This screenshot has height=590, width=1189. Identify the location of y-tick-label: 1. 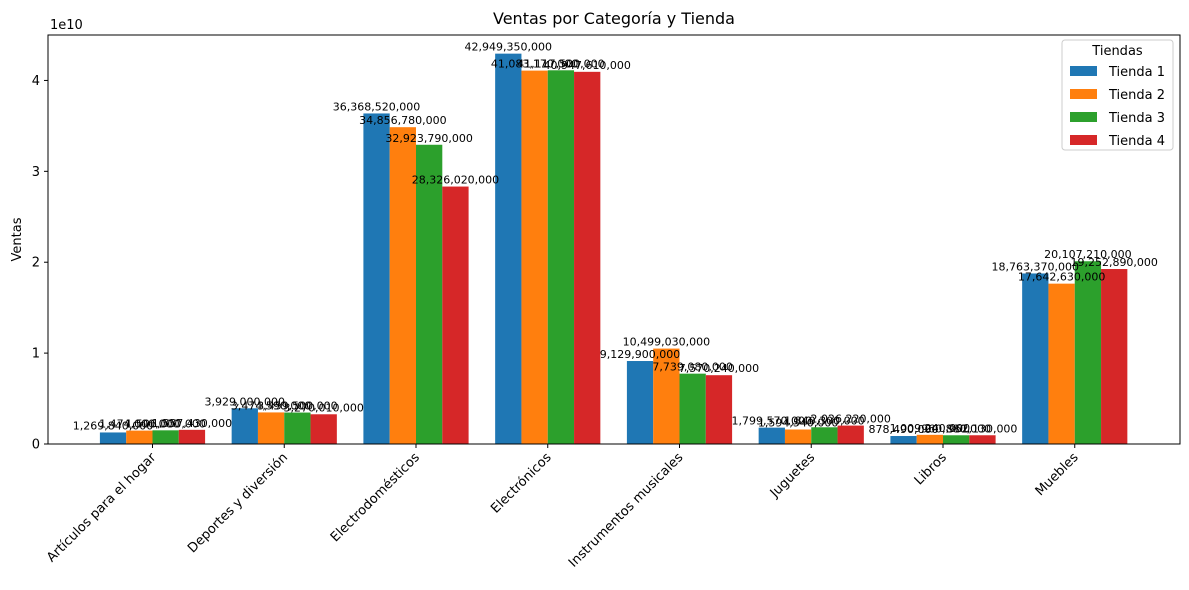
(36, 354).